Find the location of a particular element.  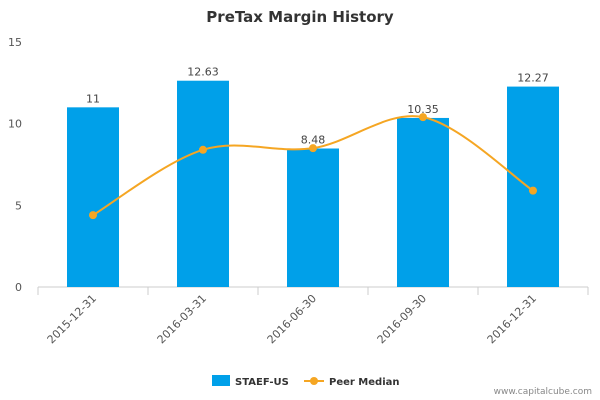

x-tick-label: 2016-03-31 is located at coordinates (182, 319).